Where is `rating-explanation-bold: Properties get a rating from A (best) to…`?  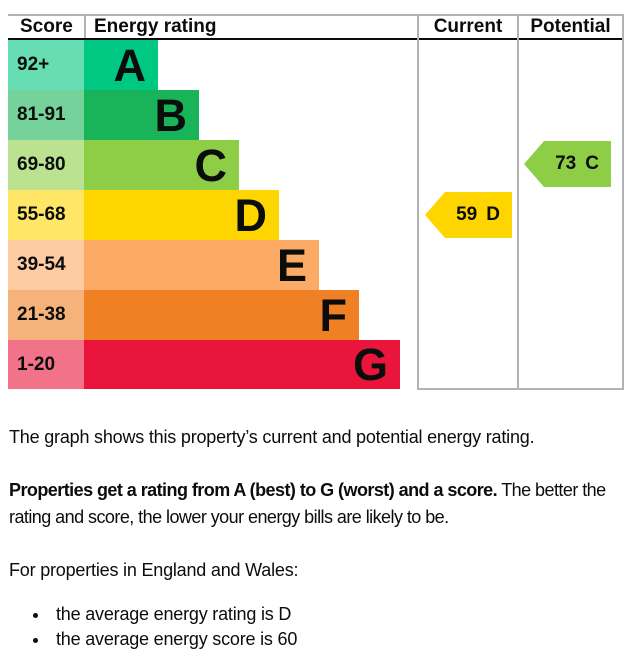
rating-explanation-bold: Properties get a rating from A (best) to… is located at coordinates (253, 490).